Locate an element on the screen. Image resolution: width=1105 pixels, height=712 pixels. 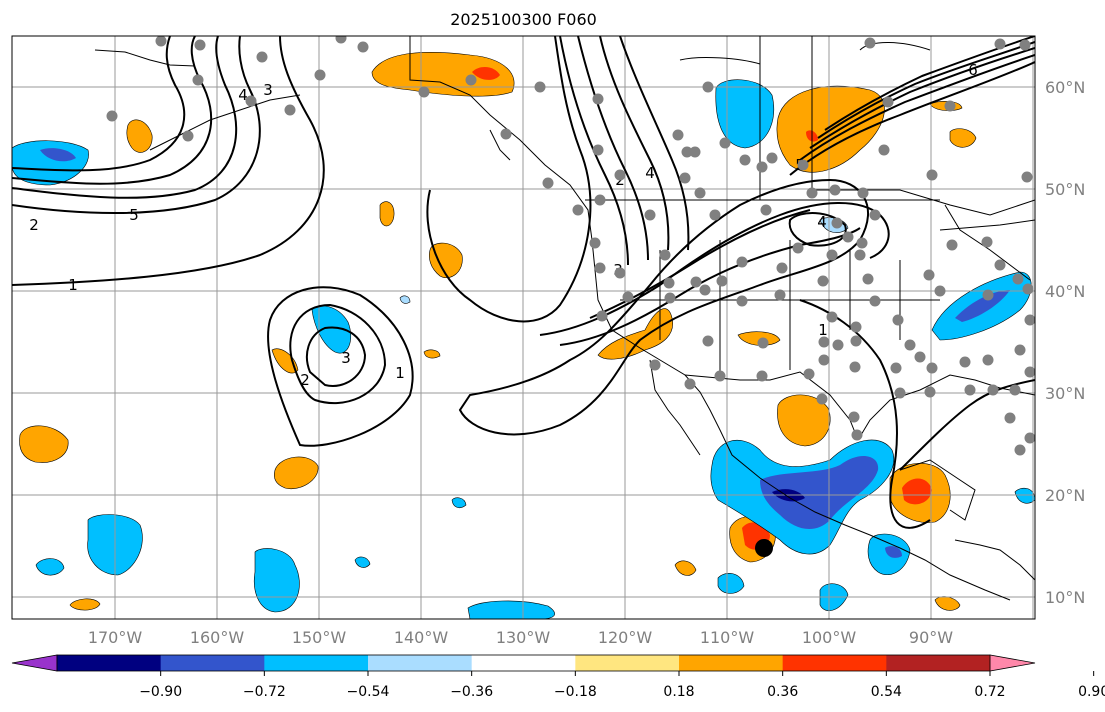
longitude-label: 100°W is located at coordinates (829, 637).